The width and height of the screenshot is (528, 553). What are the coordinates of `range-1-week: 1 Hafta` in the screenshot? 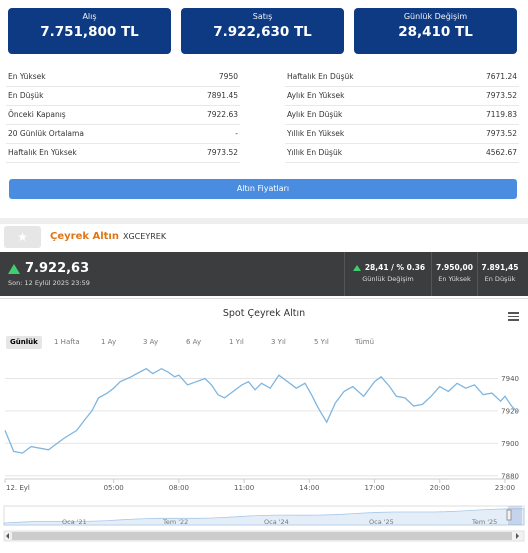 It's located at (67, 342).